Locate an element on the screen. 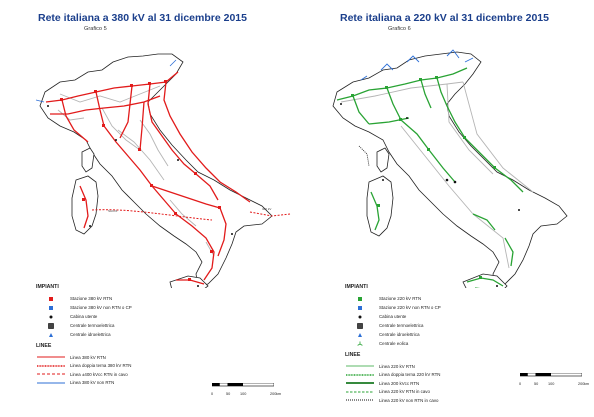  legend-label: Linea 380 kV RTN is located at coordinates (88, 357).